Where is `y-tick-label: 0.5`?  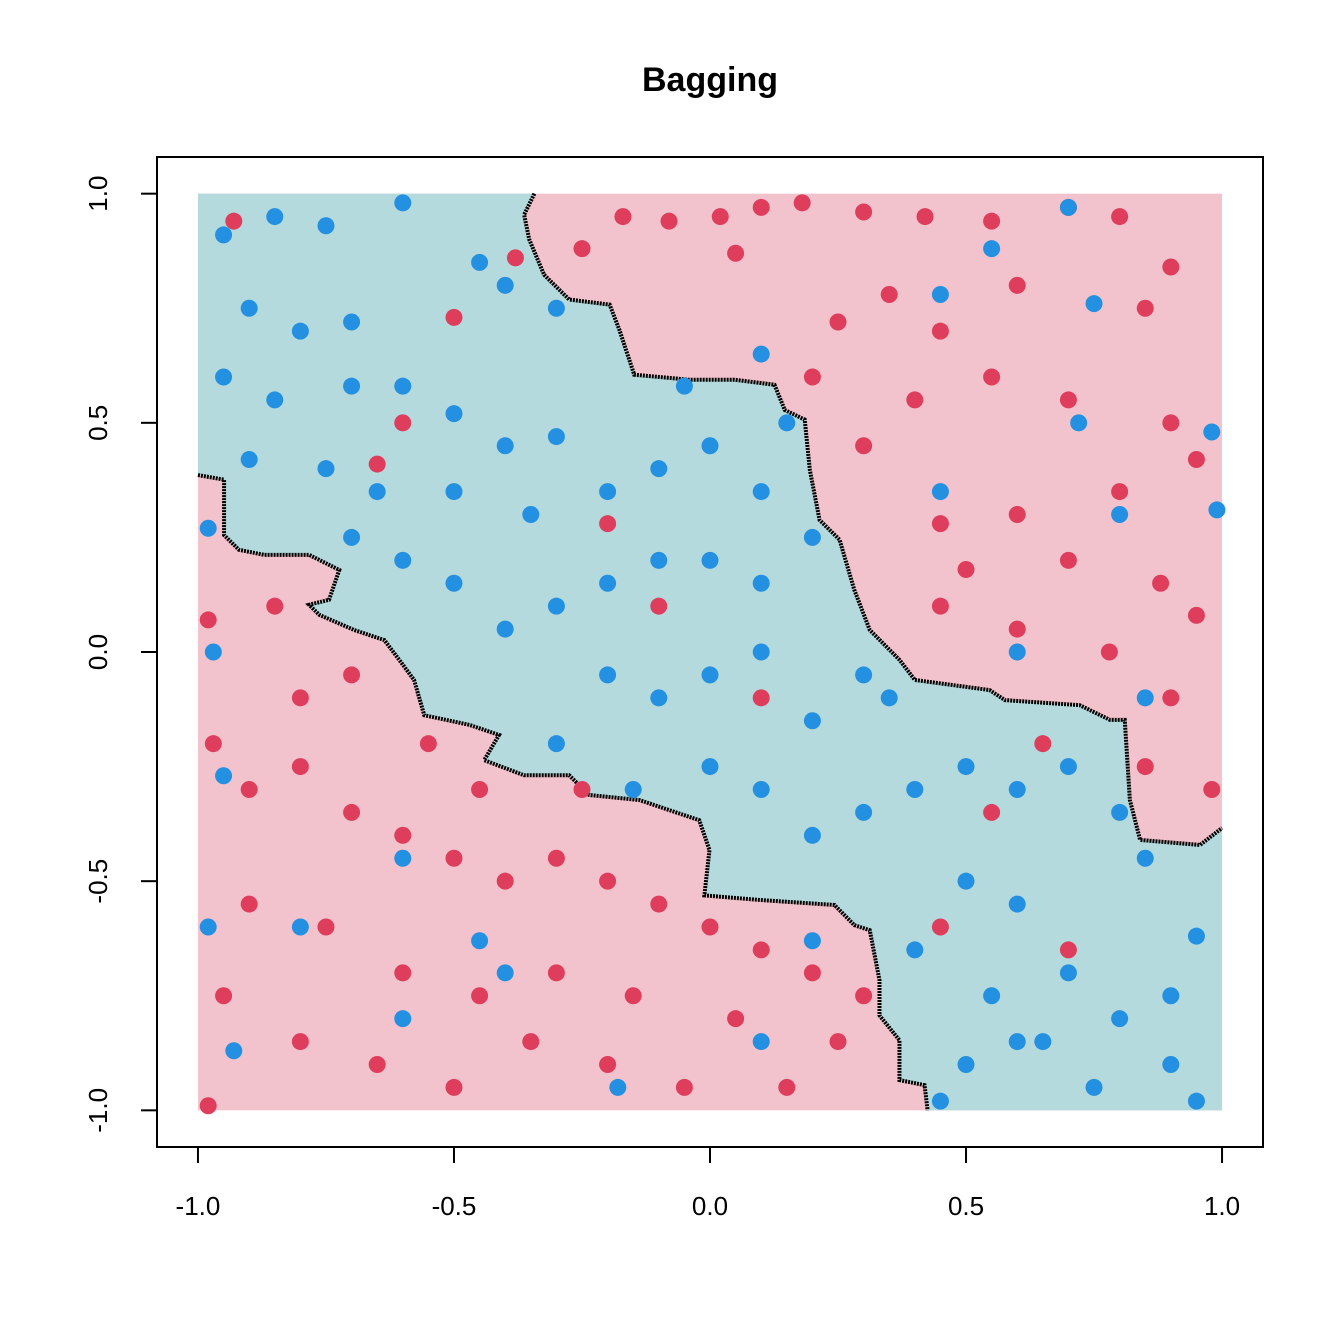
y-tick-label: 0.5 is located at coordinates (98, 423).